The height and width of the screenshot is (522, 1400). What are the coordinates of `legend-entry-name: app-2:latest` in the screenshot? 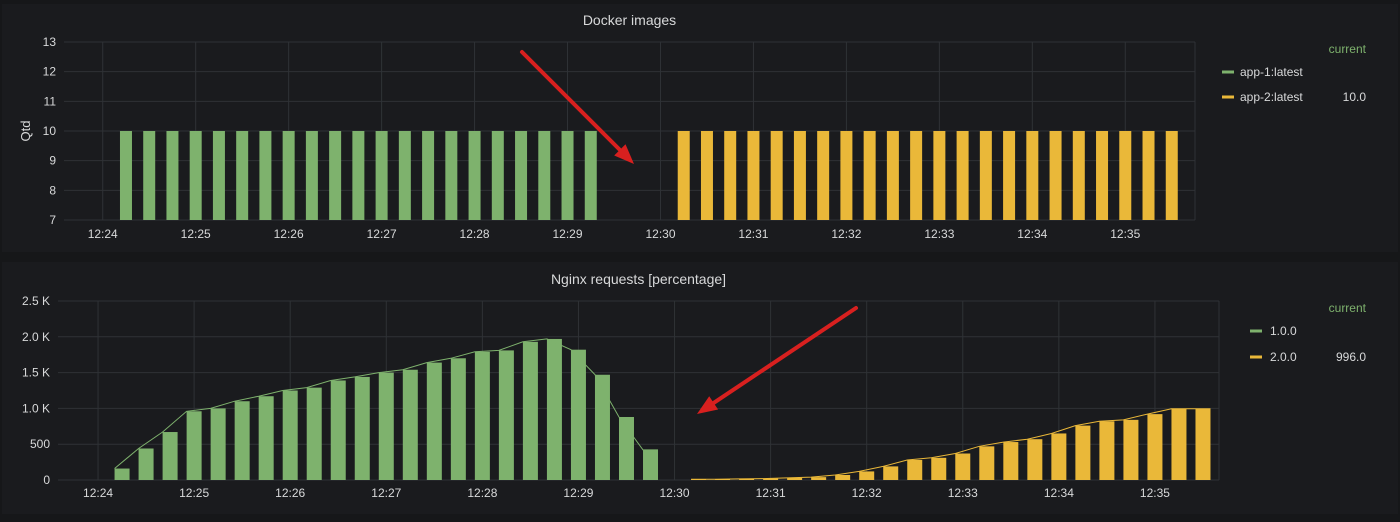 It's located at (1271, 97).